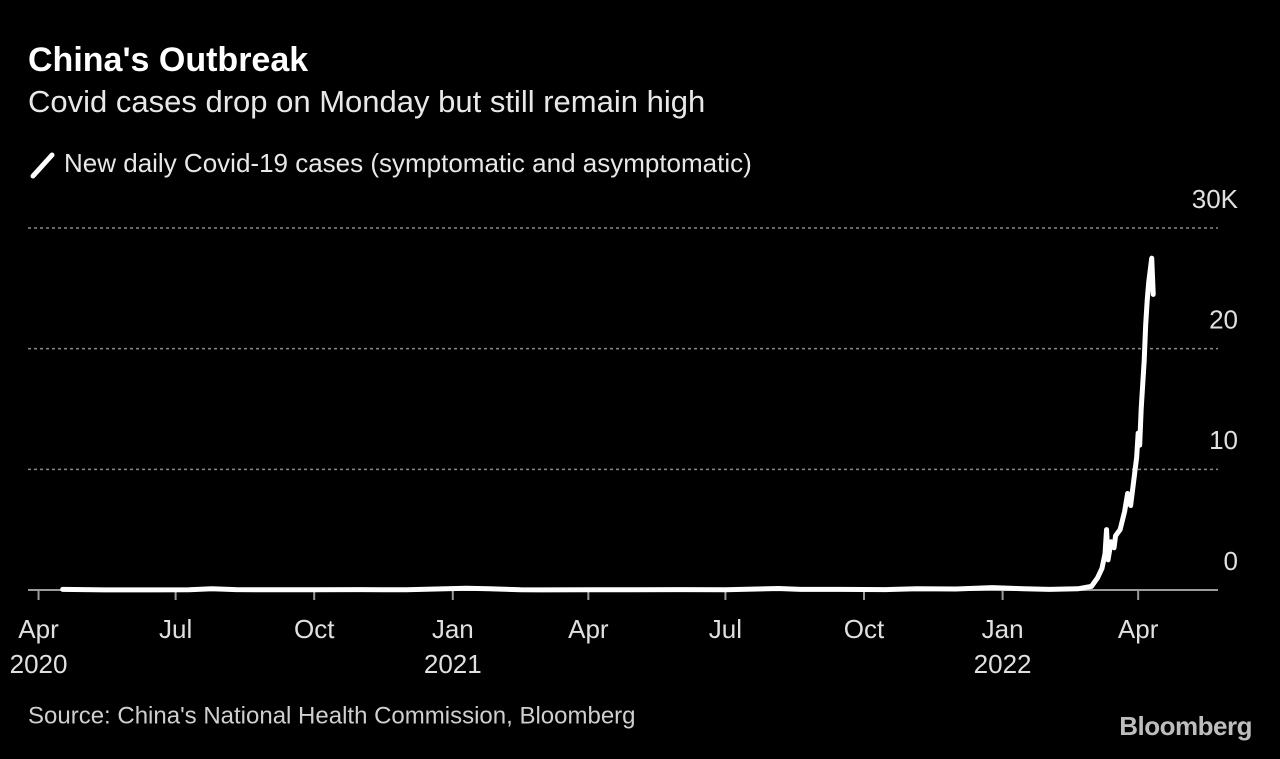 This screenshot has height=759, width=1280. I want to click on x-tick-label: 2021, so click(453, 664).